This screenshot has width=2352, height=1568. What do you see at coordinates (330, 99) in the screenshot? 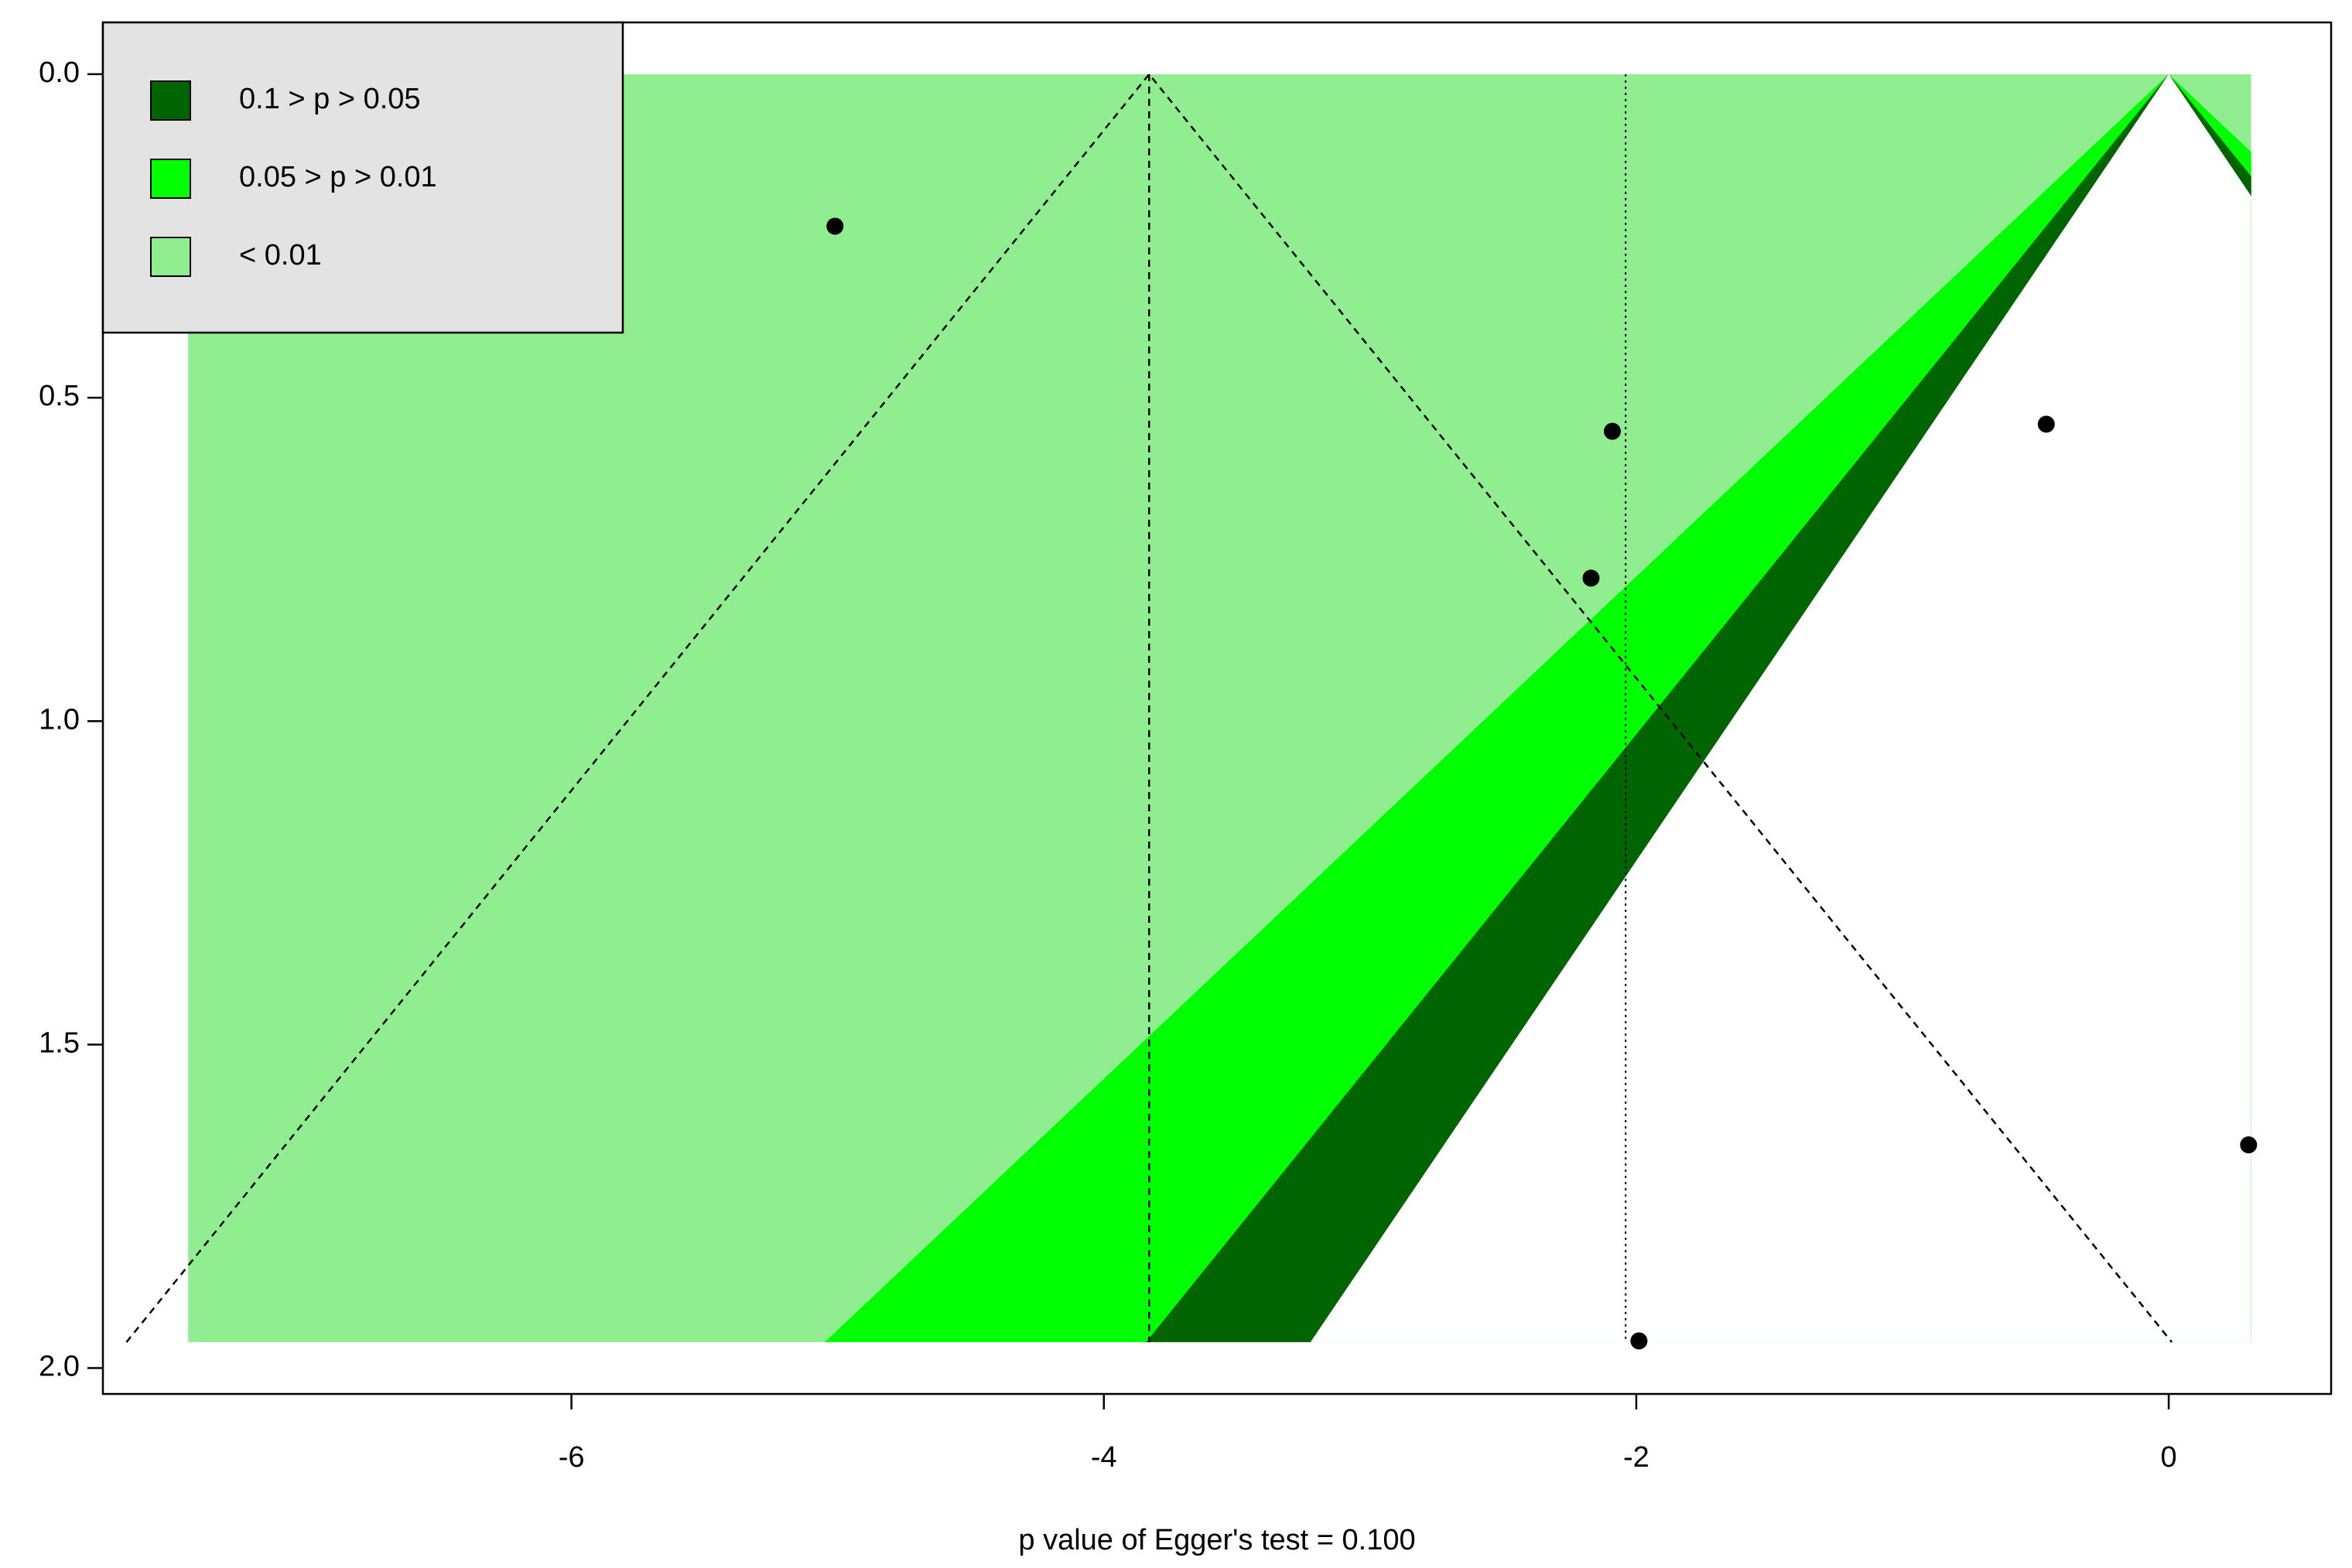
I see `legend-label: 0.1 > p > 0.05` at bounding box center [330, 99].